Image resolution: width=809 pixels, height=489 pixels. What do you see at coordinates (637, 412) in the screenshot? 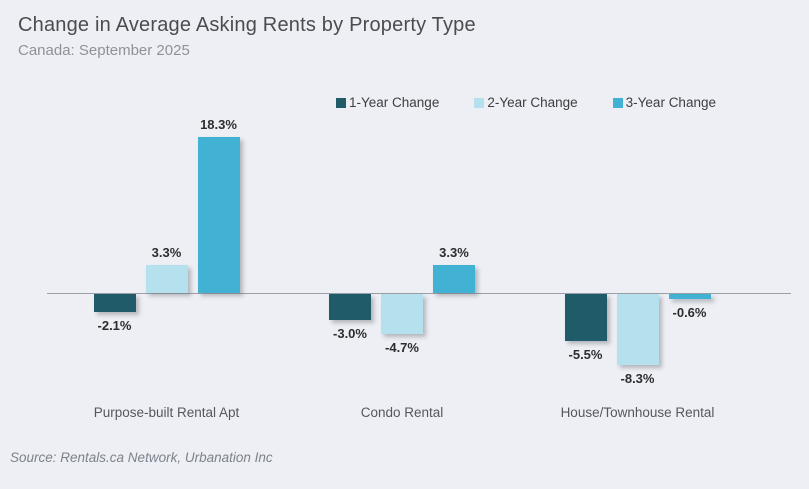
I see `category-label-house-townhouse-rental: House/Townhouse Rental` at bounding box center [637, 412].